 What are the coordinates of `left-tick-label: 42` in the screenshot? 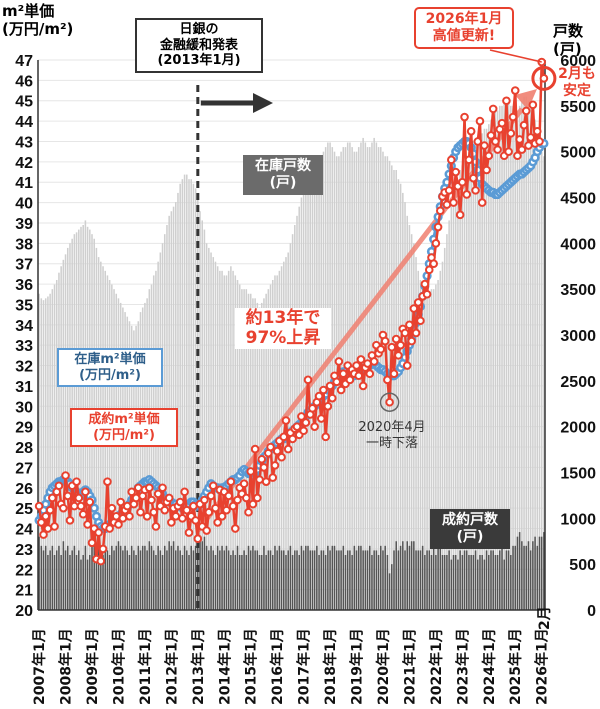 It's located at (24, 163).